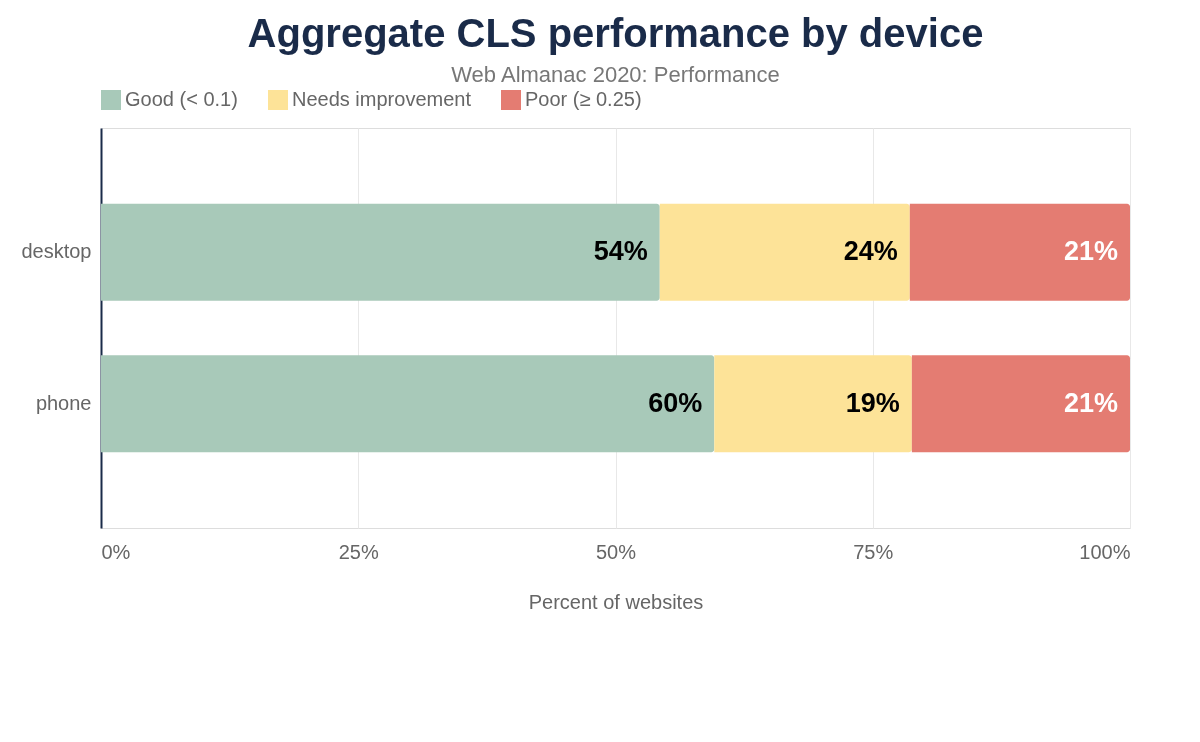  Describe the element at coordinates (675, 402) in the screenshot. I see `data-label: 60%` at that location.